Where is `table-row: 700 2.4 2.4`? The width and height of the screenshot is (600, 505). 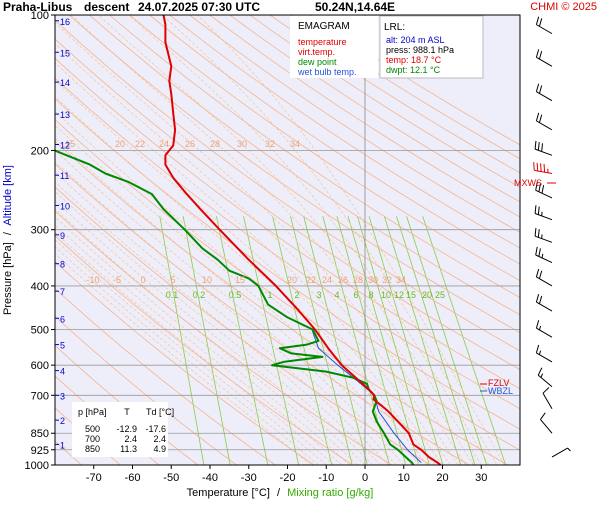
table-row: 700 2.4 2.4 is located at coordinates (125, 439).